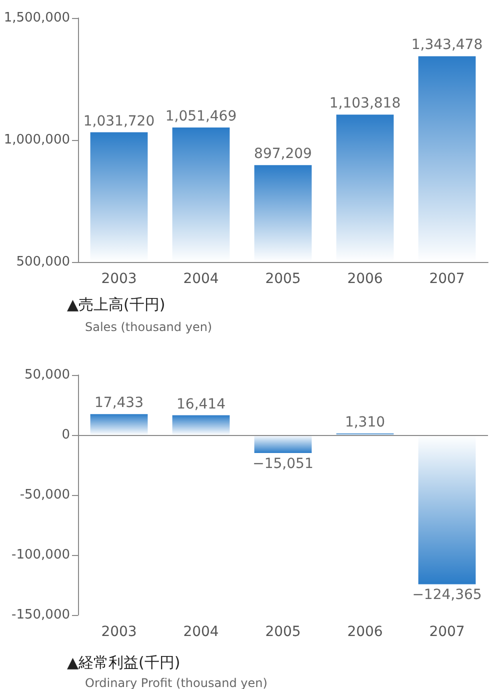  Describe the element at coordinates (119, 403) in the screenshot. I see `data-label: 17,433` at that location.